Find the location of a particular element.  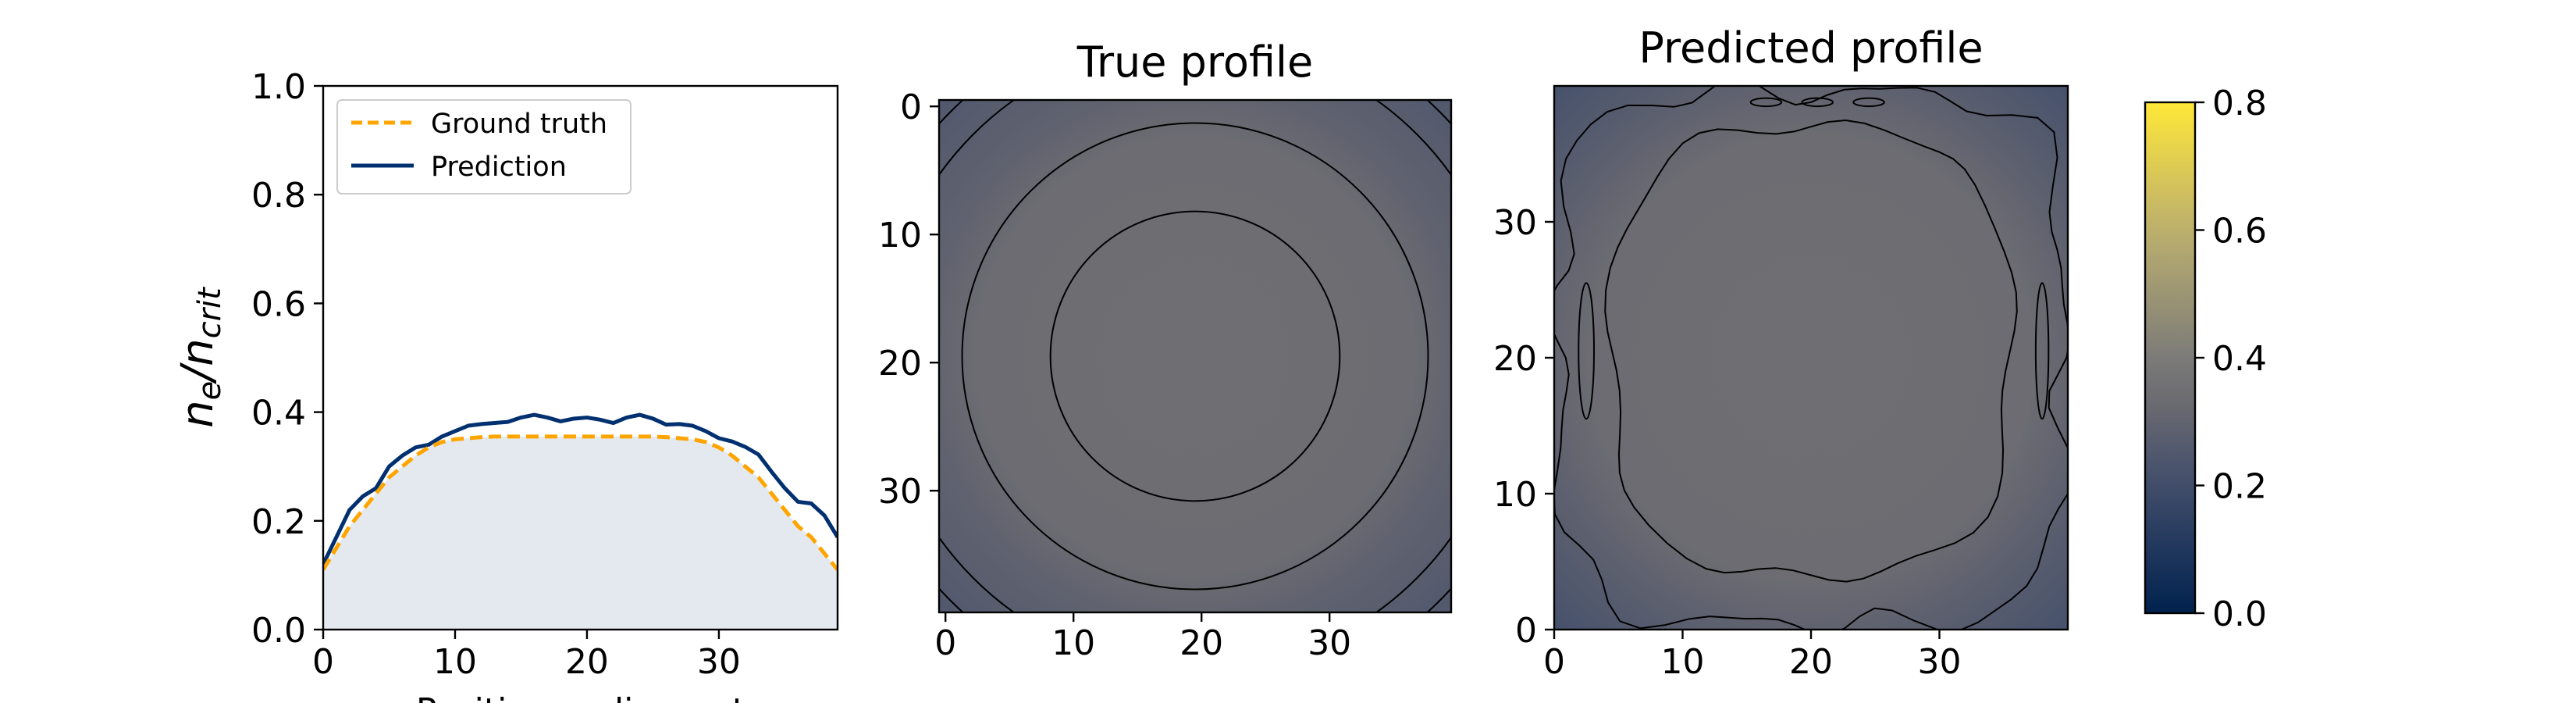

true-profile-x-ticks: 0 10 20 30 is located at coordinates (1142, 637).